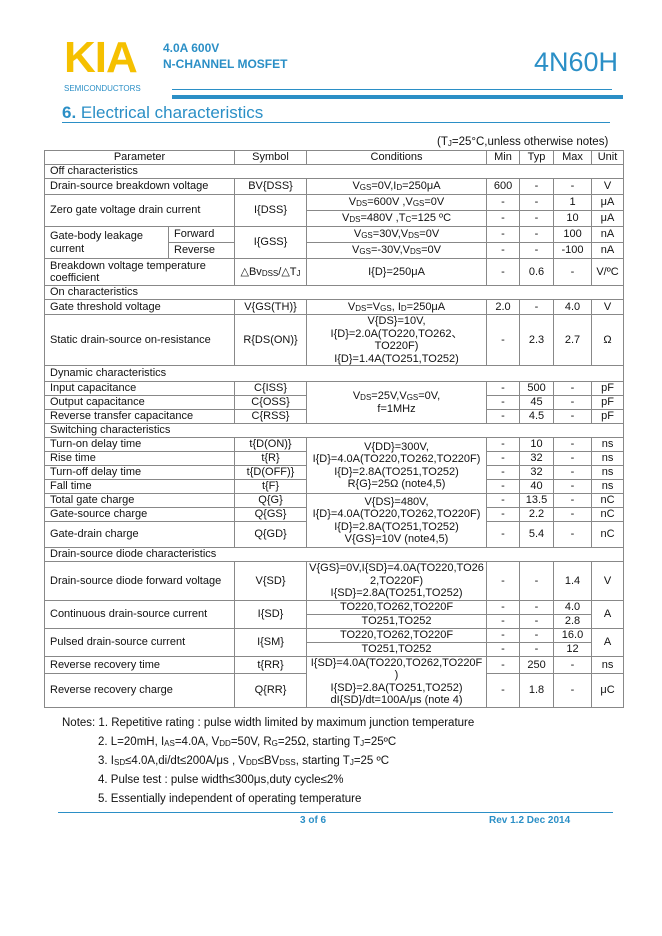 The width and height of the screenshot is (662, 936). I want to click on cond-cell: VDS=480V ,TC=125 ºC, so click(397, 218).